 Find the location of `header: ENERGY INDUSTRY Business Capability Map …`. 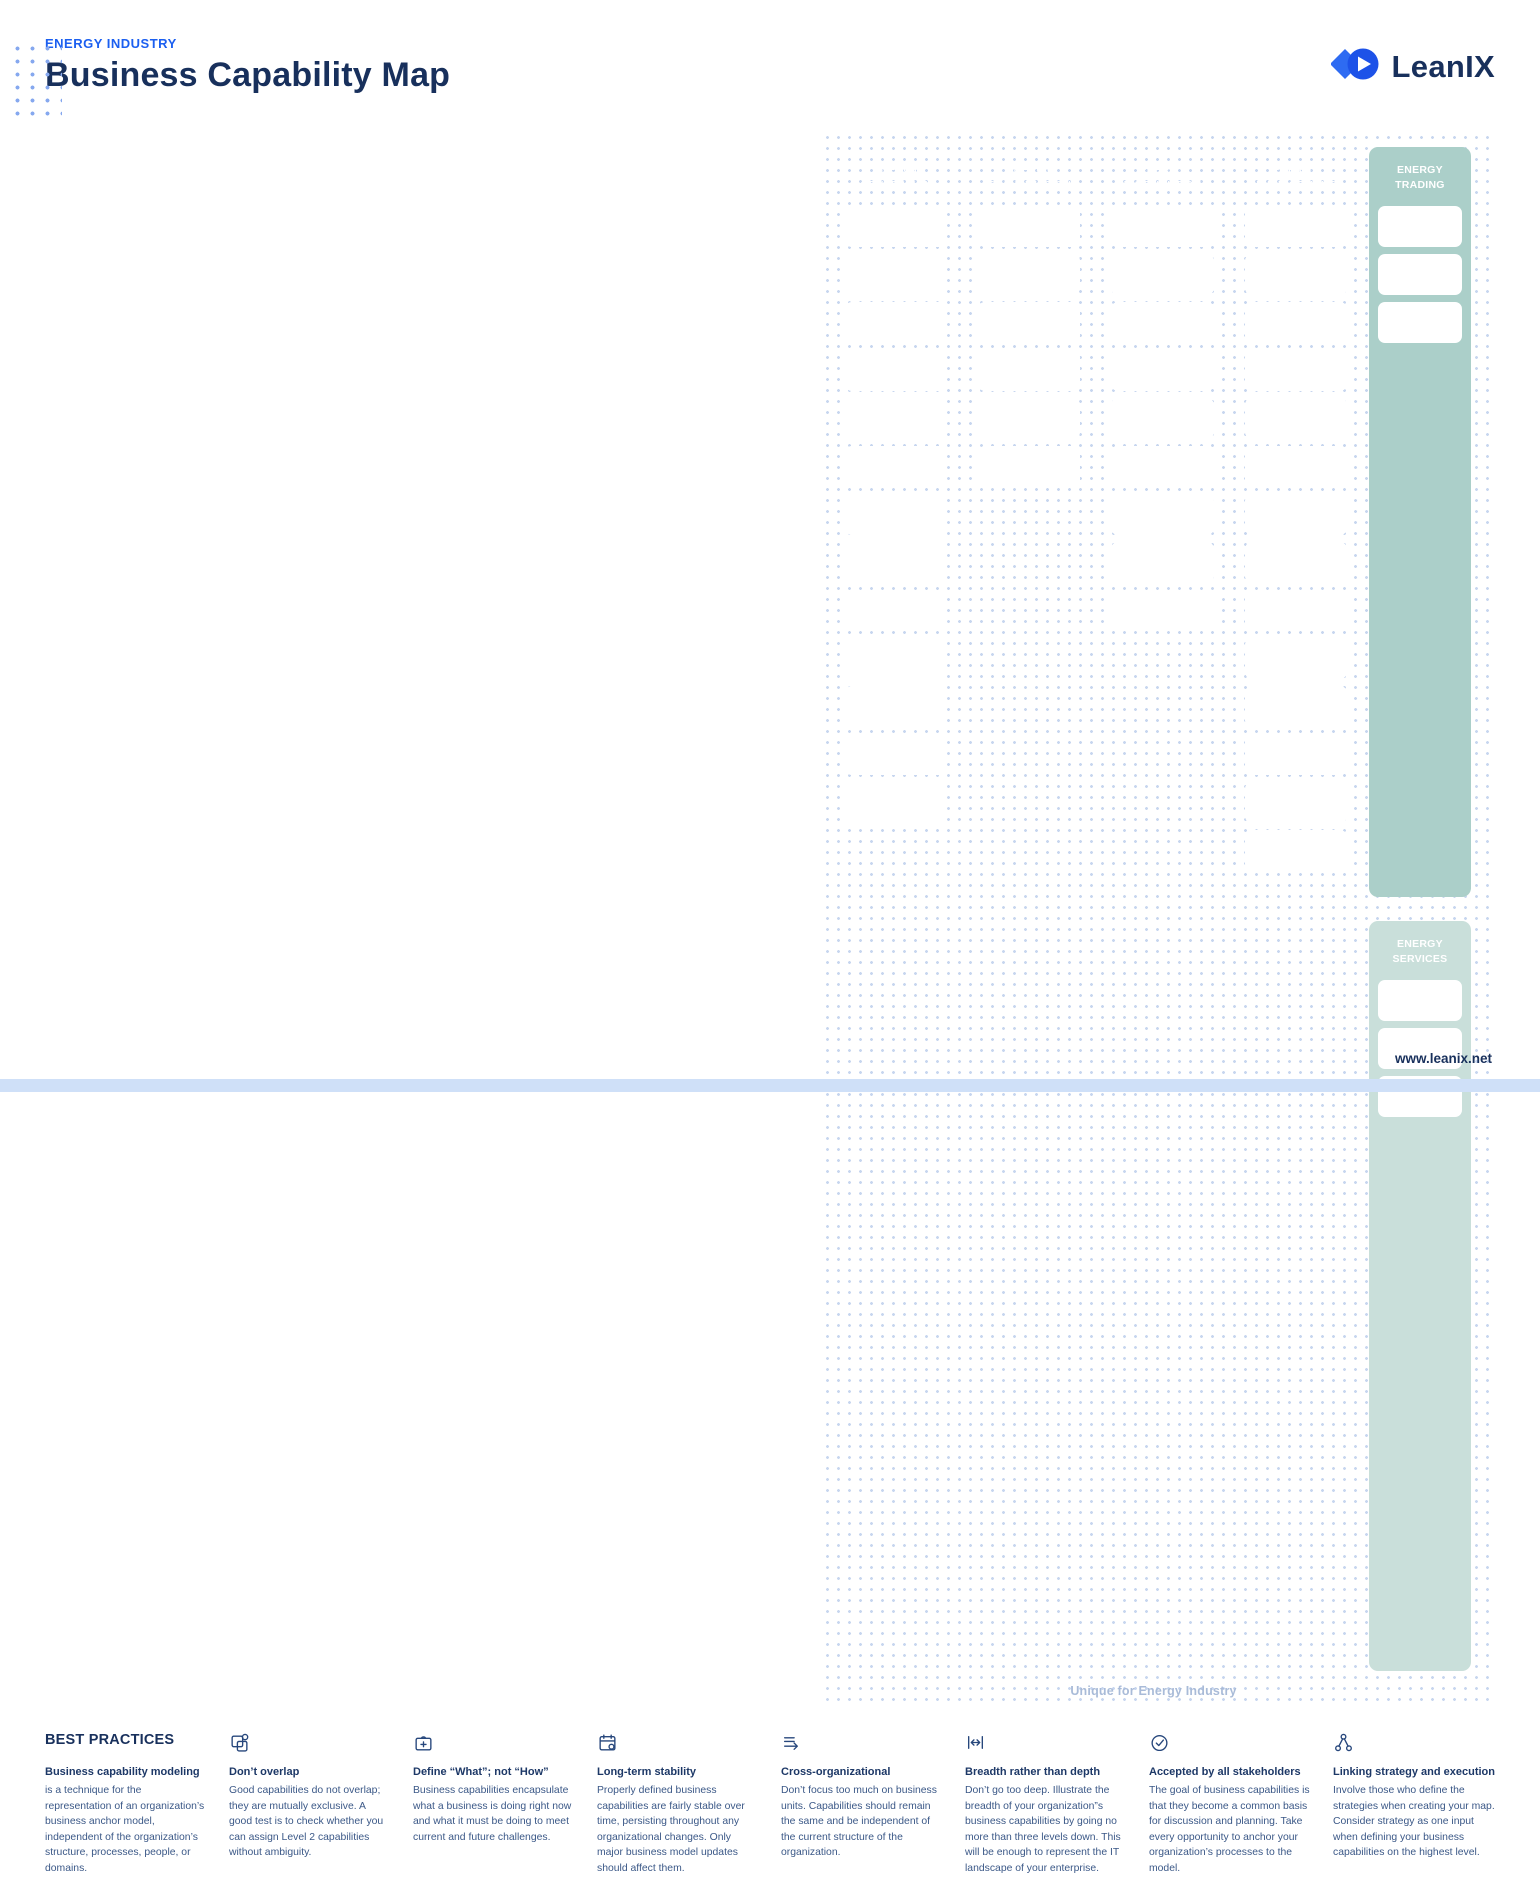

header: ENERGY INDUSTRY Business Capability Map … is located at coordinates (770, 58).